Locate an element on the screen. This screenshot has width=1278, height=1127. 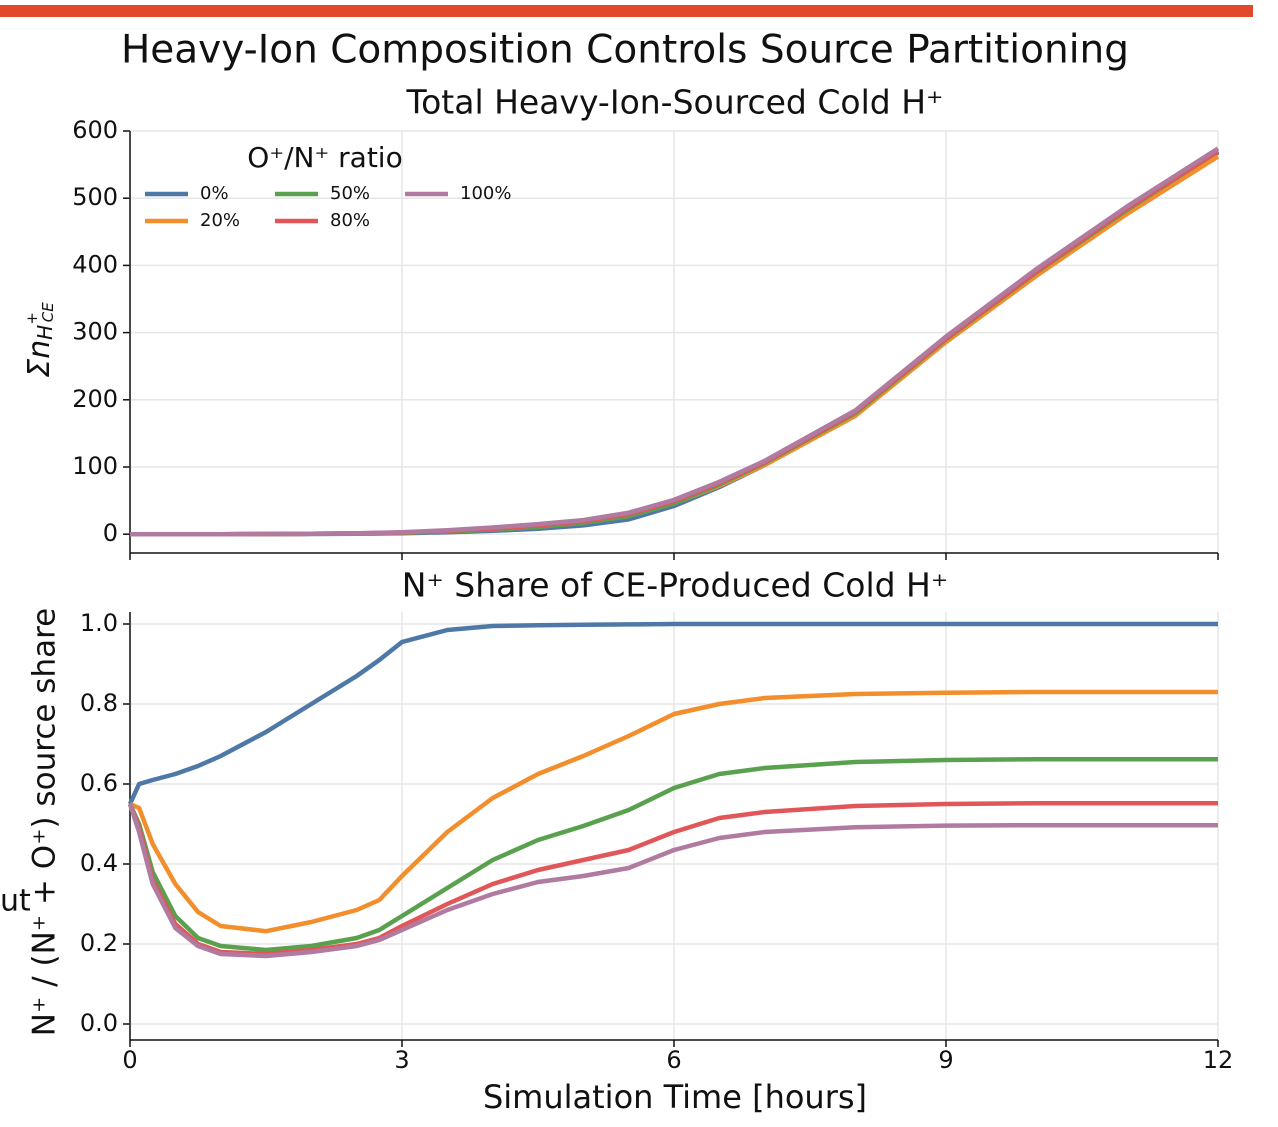
y-axis-label: ΣnH+CE is located at coordinates (39, 340).